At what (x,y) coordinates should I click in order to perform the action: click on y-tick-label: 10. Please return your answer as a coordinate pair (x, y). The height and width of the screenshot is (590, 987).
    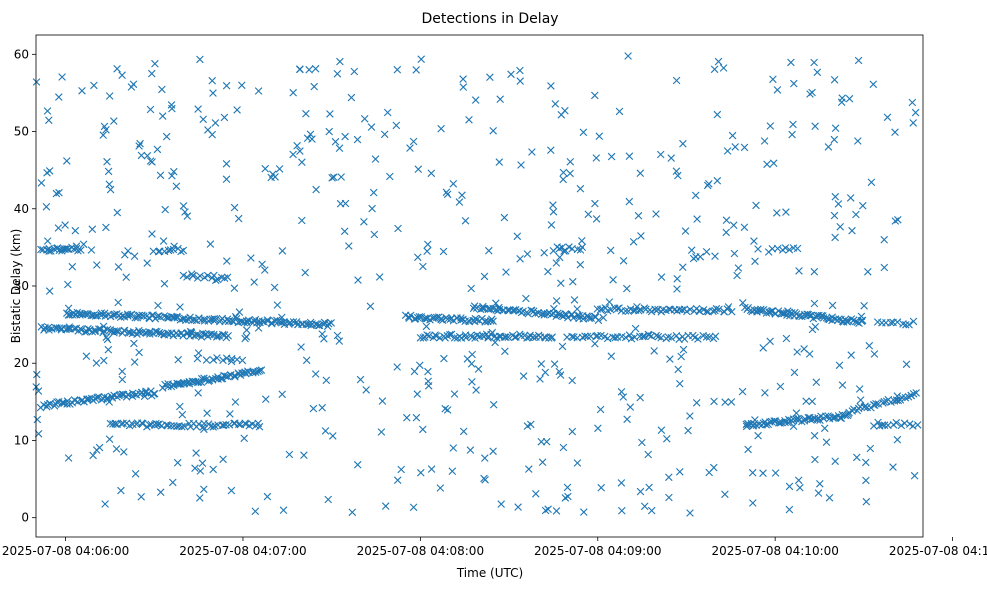
    Looking at the image, I should click on (21, 440).